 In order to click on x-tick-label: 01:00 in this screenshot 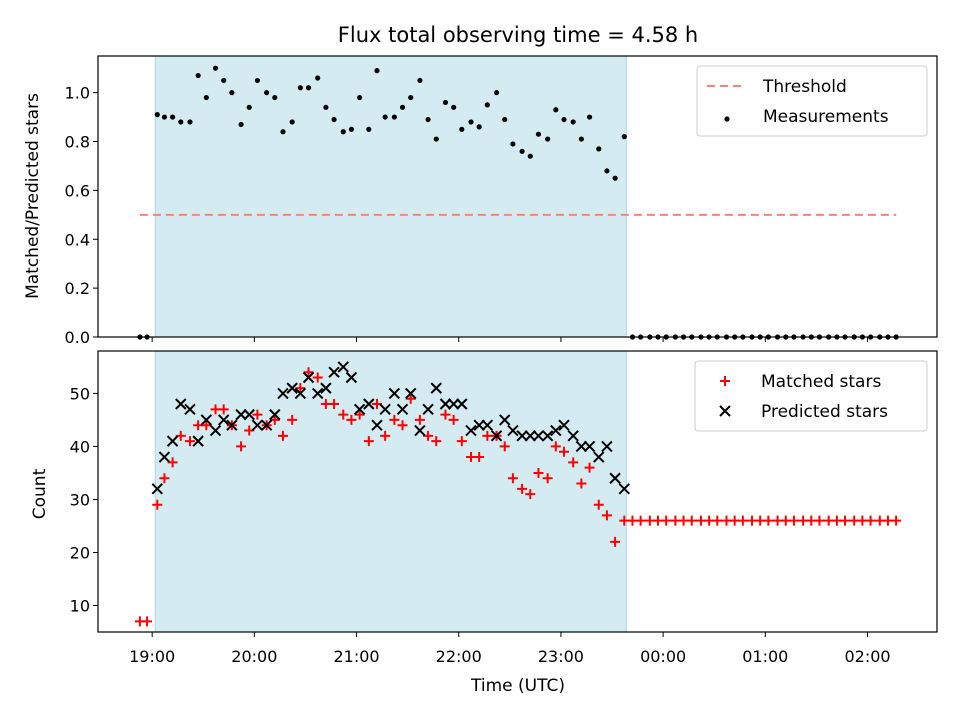, I will do `click(765, 656)`.